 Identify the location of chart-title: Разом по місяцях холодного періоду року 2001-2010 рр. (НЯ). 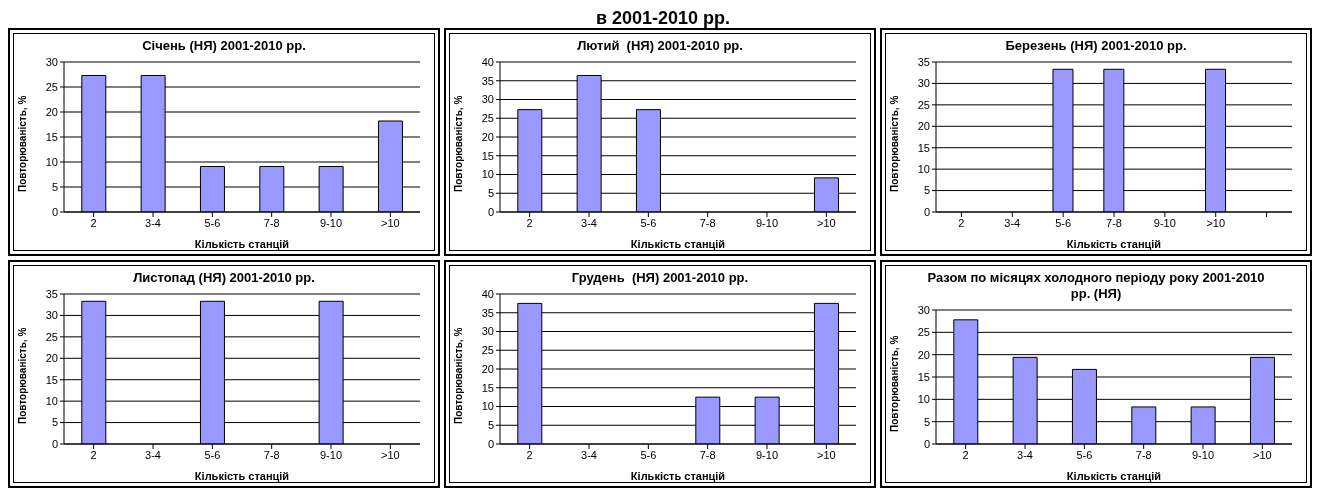
(1096, 285).